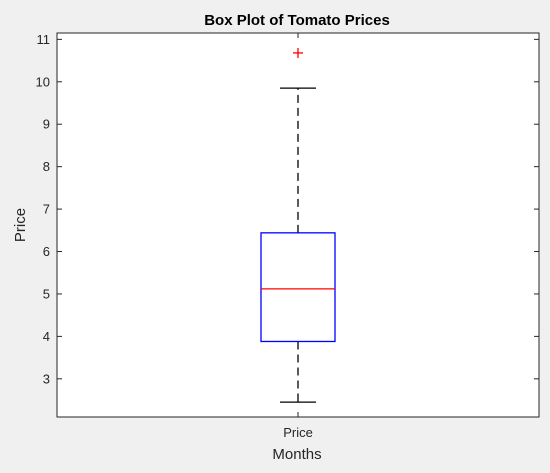 This screenshot has width=550, height=473. I want to click on y-axis-label: Price, so click(20, 225).